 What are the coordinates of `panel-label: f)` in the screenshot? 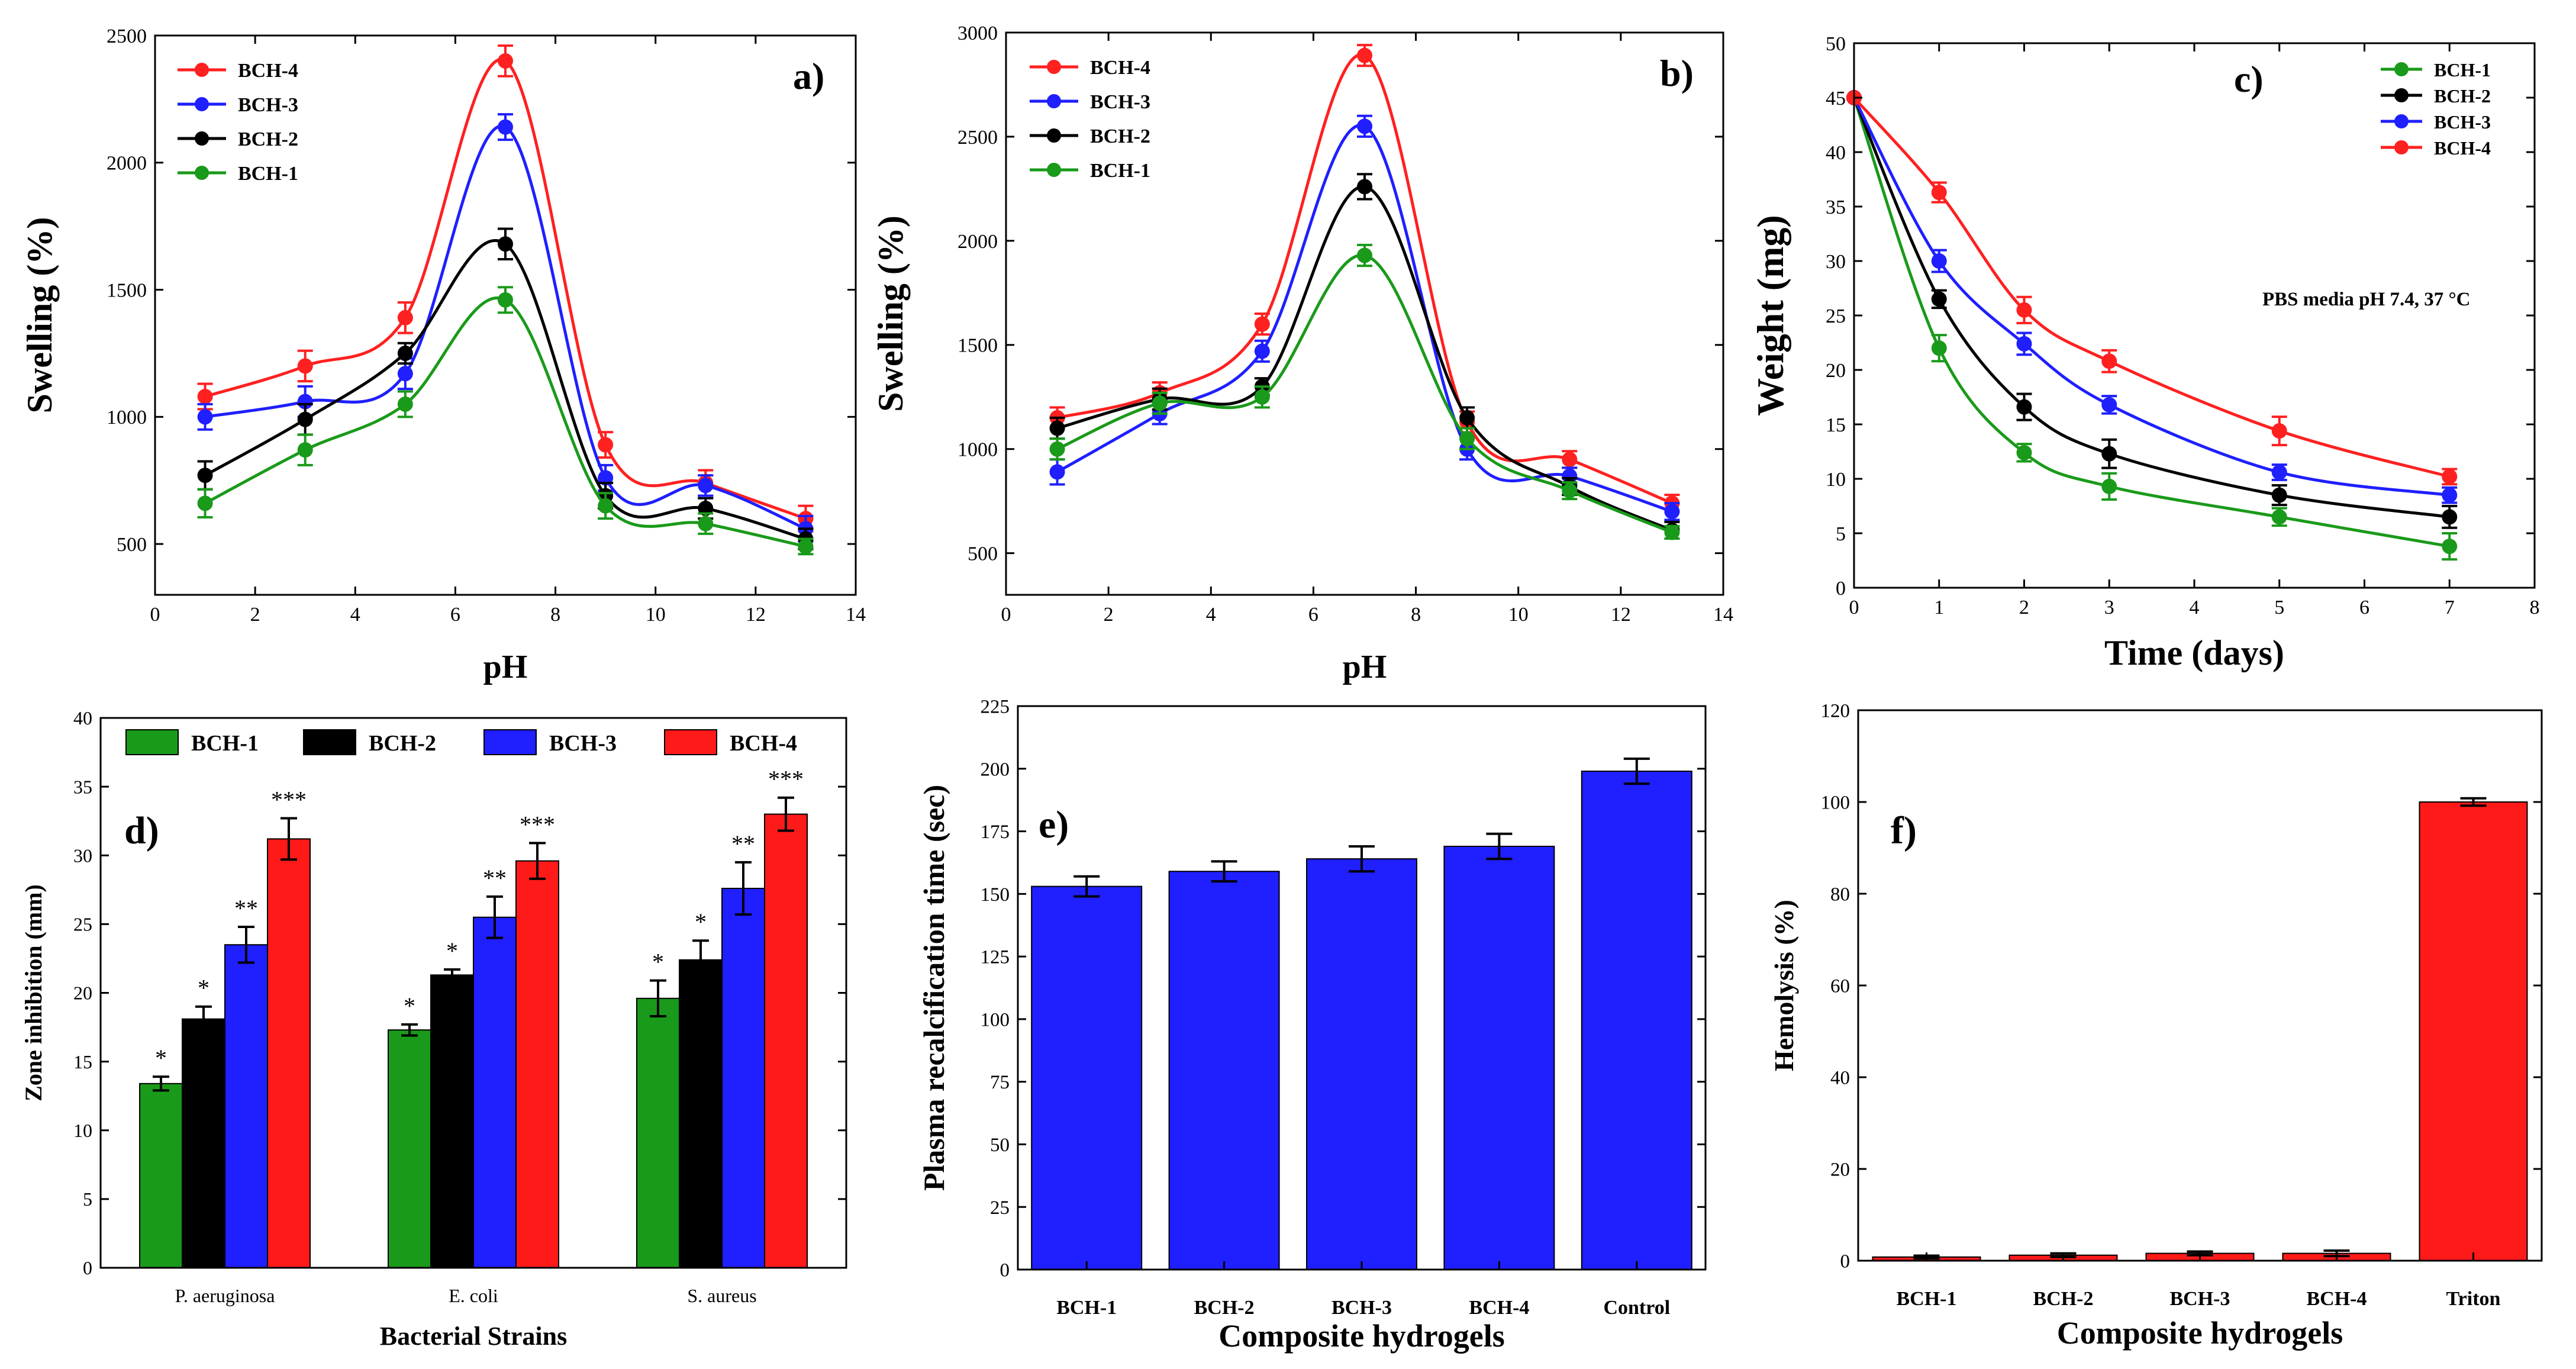 It's located at (1904, 830).